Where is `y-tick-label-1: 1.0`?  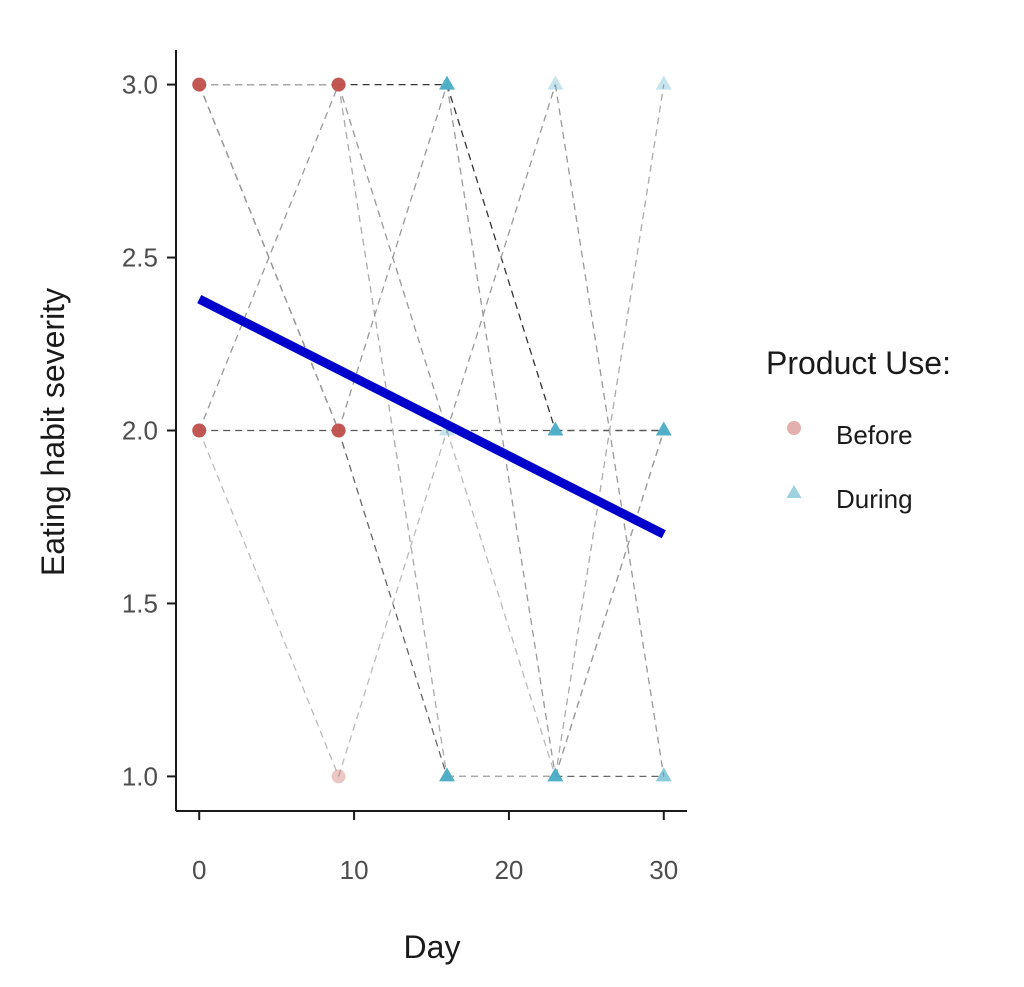 y-tick-label-1: 1.0 is located at coordinates (140, 776).